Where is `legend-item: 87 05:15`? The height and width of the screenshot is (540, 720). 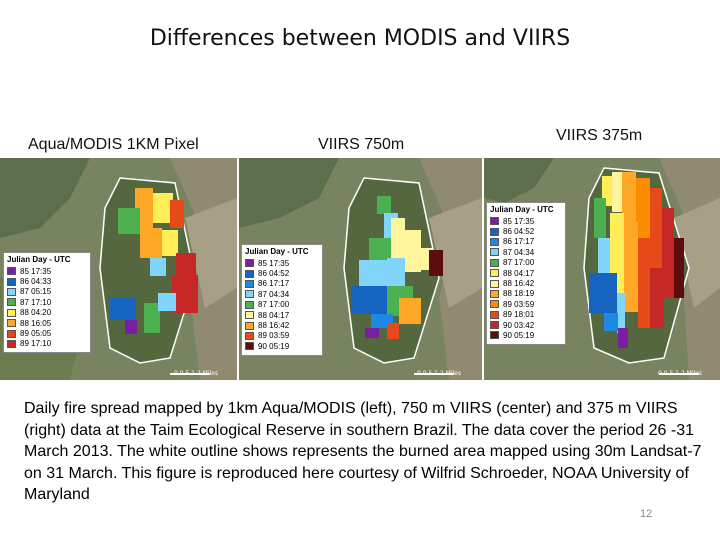
legend-item: 87 05:15 is located at coordinates (47, 292).